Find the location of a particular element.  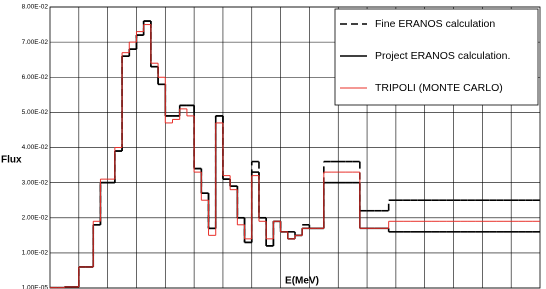

y-tick-label: 1.00E-02 is located at coordinates (35, 253).